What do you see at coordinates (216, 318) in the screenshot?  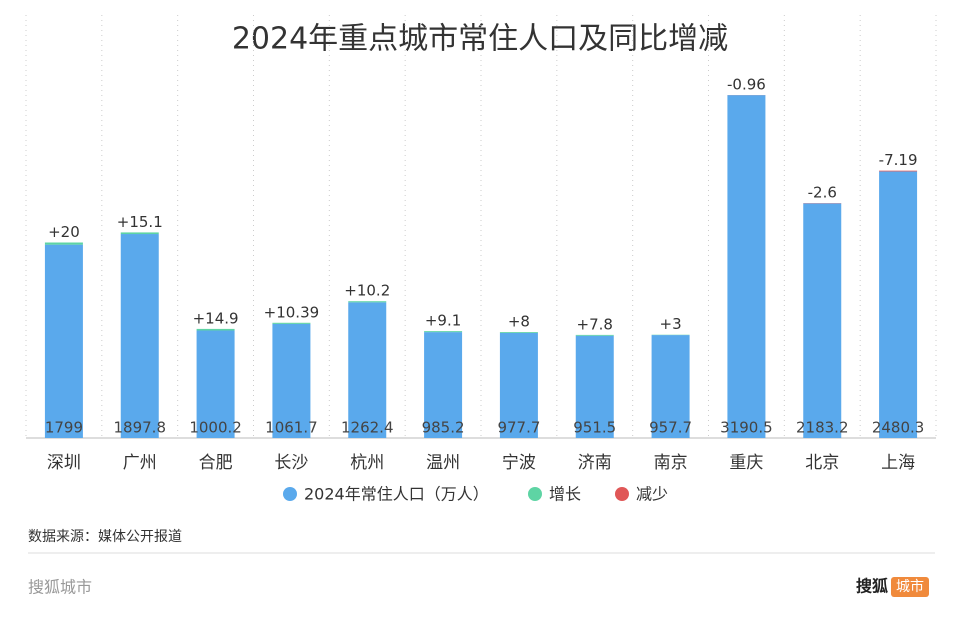 I see `change-label: +14.9` at bounding box center [216, 318].